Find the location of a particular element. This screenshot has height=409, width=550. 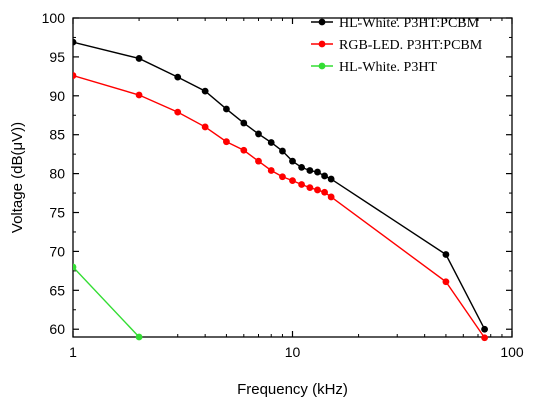

y-tick-label: 60 is located at coordinates (57, 329).